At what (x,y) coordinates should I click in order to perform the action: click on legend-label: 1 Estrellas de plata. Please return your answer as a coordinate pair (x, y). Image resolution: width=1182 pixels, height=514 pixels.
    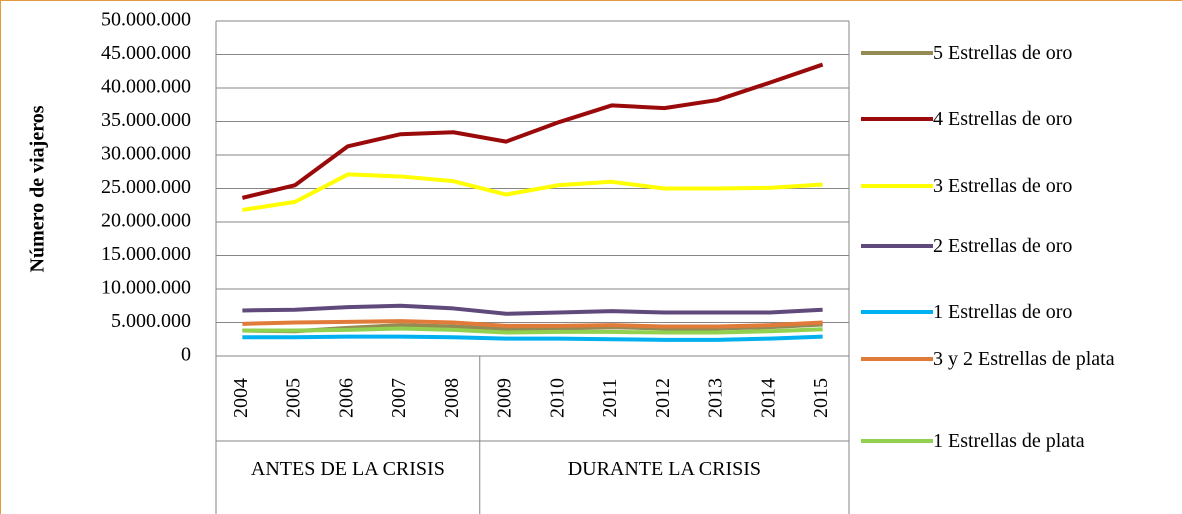
    Looking at the image, I should click on (1009, 441).